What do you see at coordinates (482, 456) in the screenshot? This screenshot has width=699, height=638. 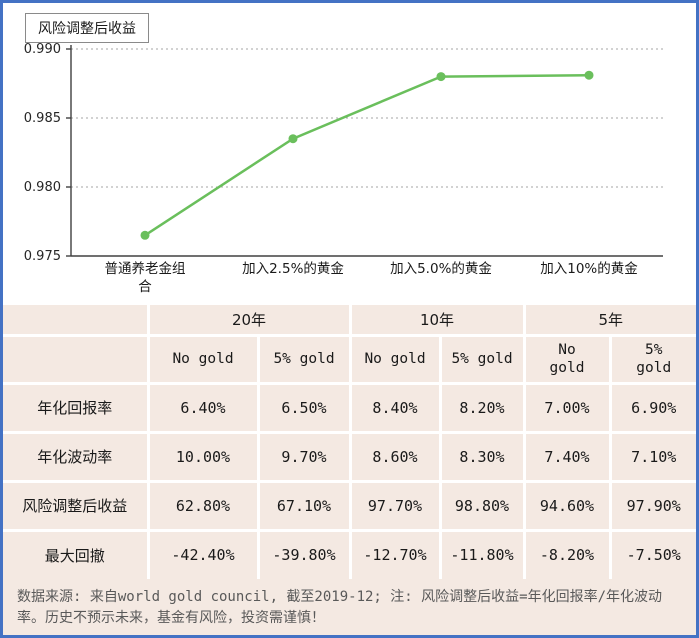 I see `cell: 8.30%` at bounding box center [482, 456].